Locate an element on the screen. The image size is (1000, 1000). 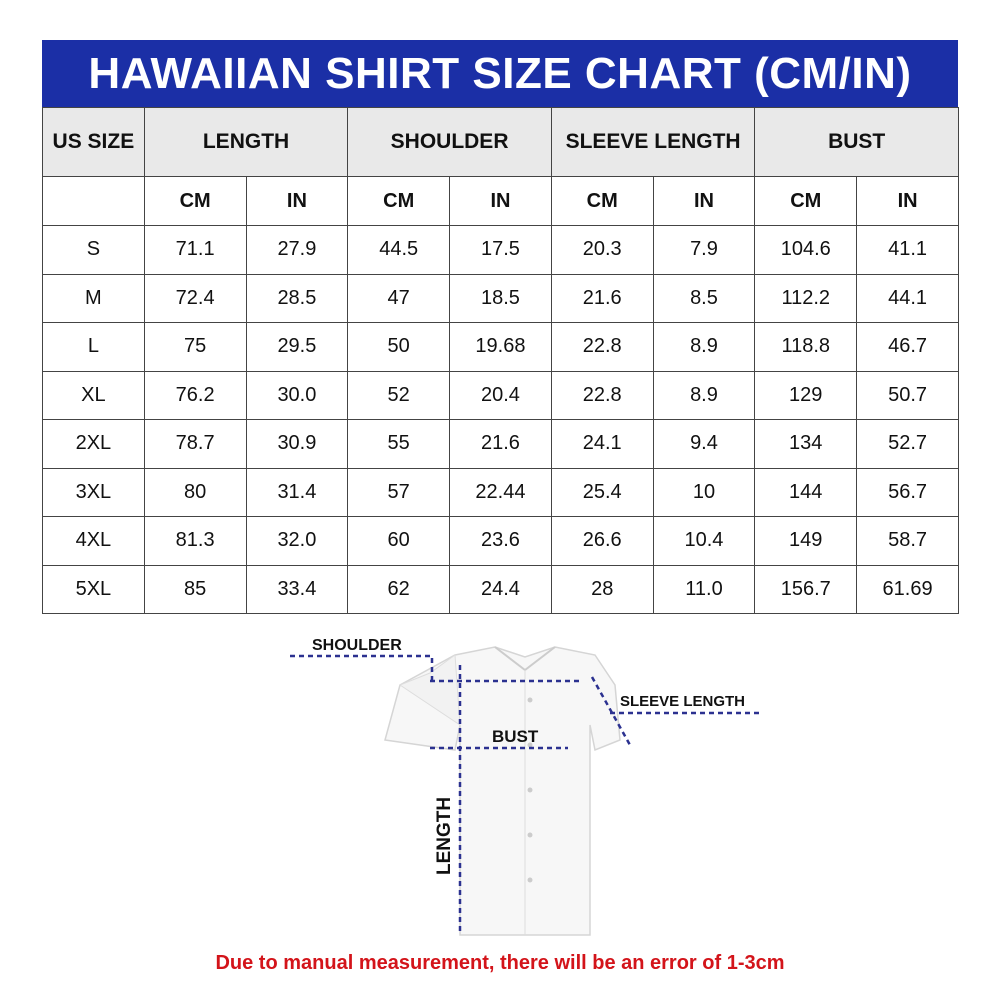
value-cell: 22.44 is located at coordinates (500, 492).